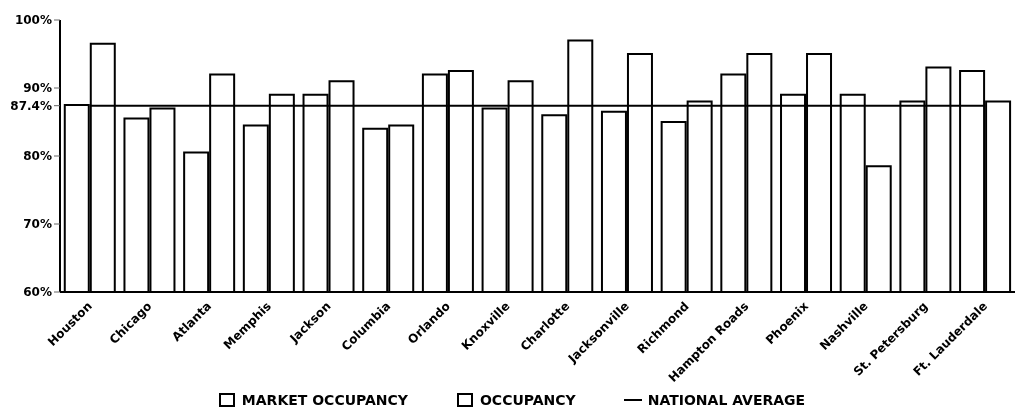 This screenshot has width=1033, height=418. Describe the element at coordinates (527, 400) in the screenshot. I see `legend-label: OCCUPANCY` at that location.